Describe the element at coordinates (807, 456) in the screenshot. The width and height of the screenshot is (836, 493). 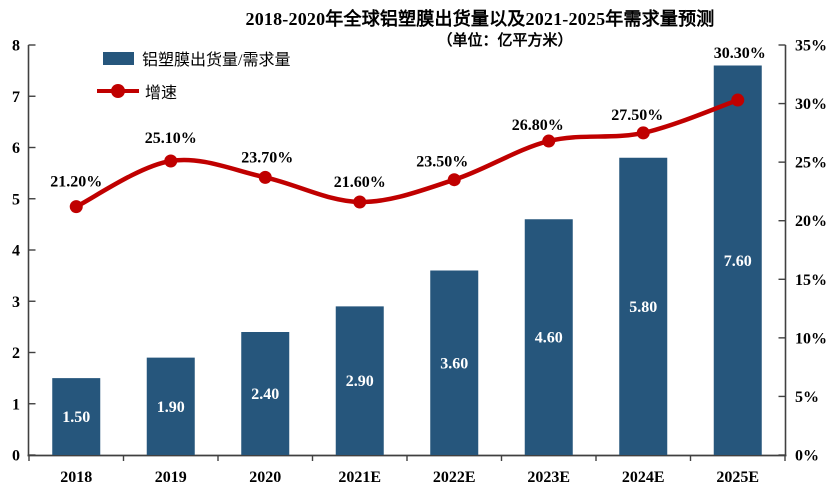
I see `right-axis-tick-label: 0%` at that location.